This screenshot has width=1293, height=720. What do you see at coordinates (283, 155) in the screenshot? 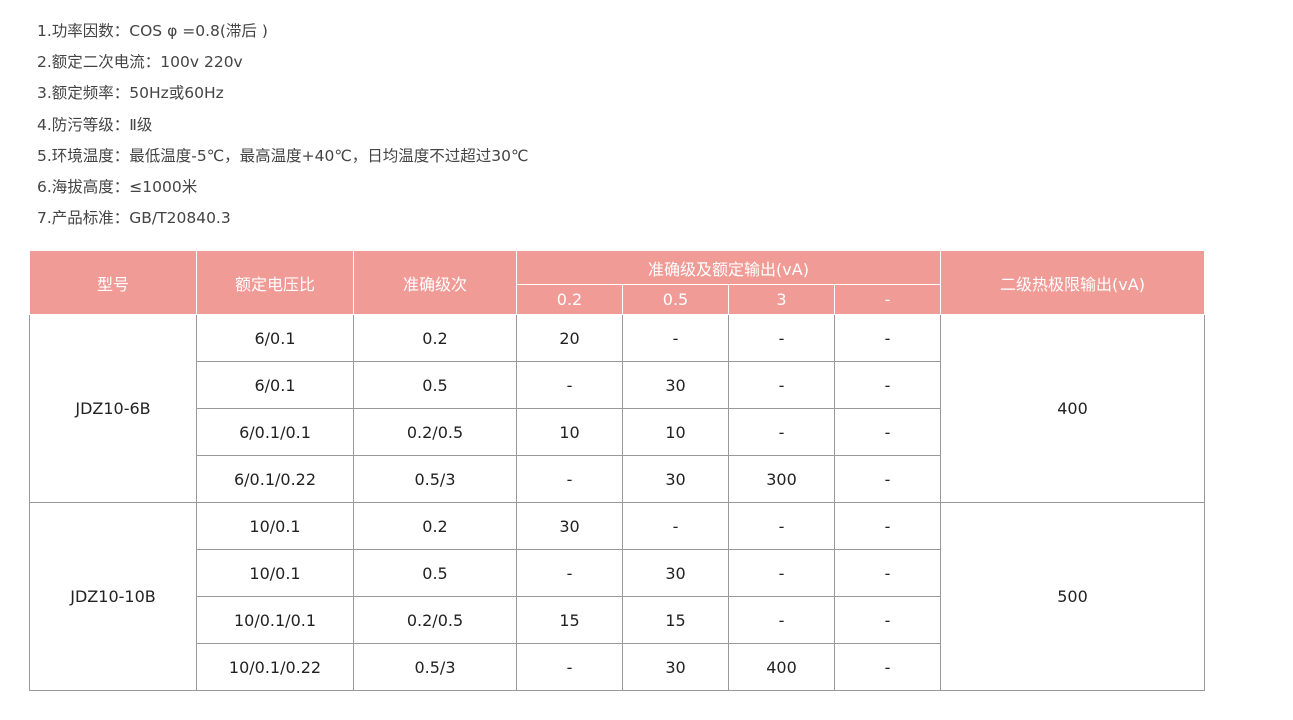
I see `spec-item: 5.环境温度：最低温度-5℃，最高温度+40℃，日均温度不过超过30℃` at bounding box center [283, 155].